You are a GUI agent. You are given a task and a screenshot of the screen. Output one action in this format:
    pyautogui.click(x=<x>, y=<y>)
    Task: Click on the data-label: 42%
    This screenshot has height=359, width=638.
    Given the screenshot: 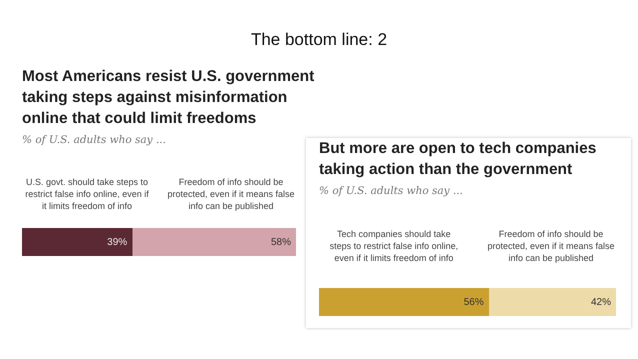 What is the action you would take?
    pyautogui.click(x=601, y=302)
    